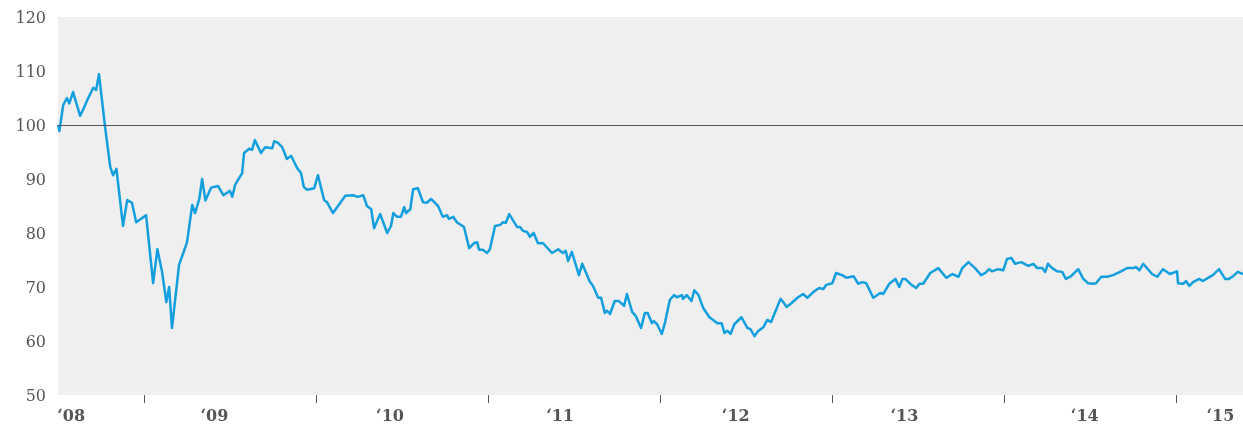  I want to click on x-tick-label: ‘09, so click(214, 415).